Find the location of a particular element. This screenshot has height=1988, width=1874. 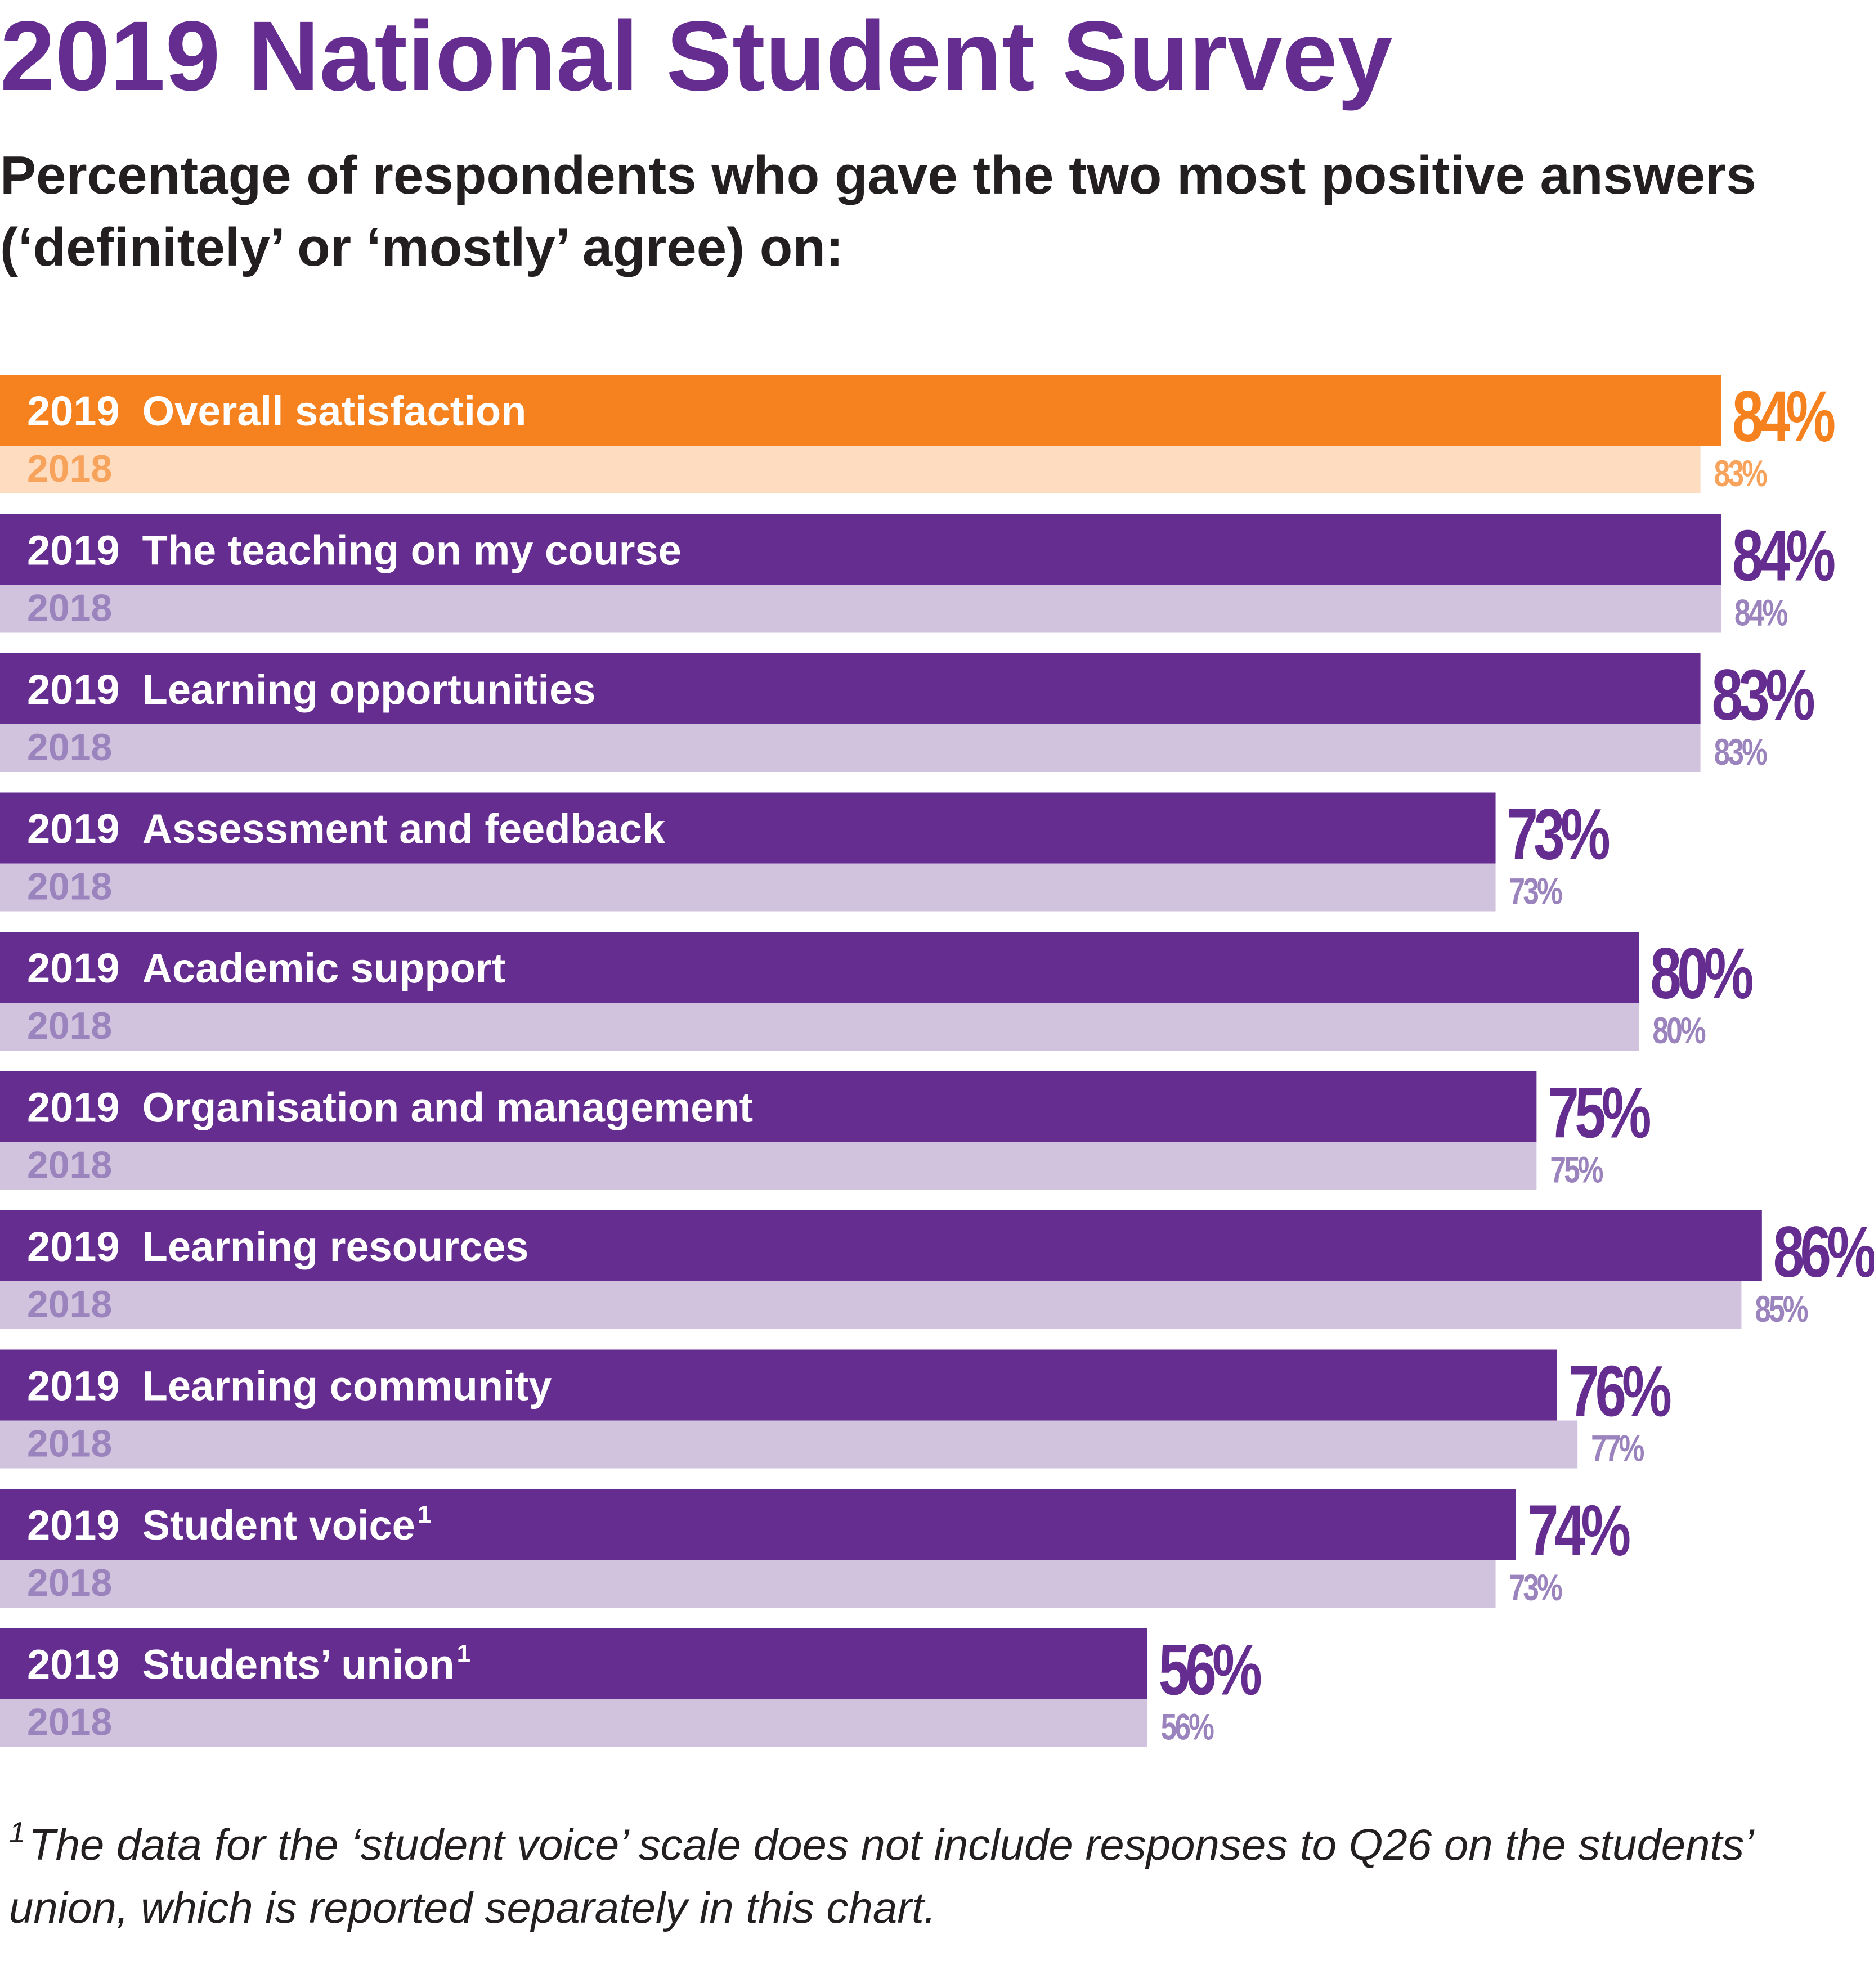

value-label-2018: 85% is located at coordinates (1781, 1309).